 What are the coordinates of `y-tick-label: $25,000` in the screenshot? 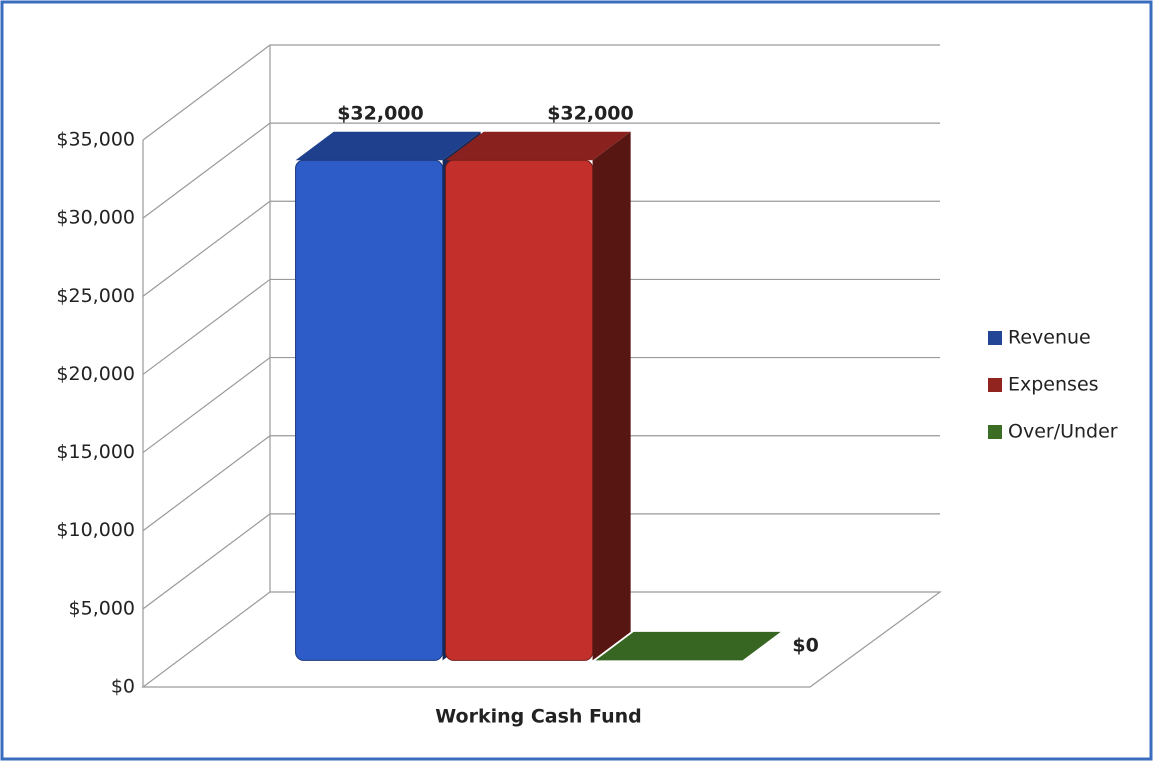 It's located at (95, 296).